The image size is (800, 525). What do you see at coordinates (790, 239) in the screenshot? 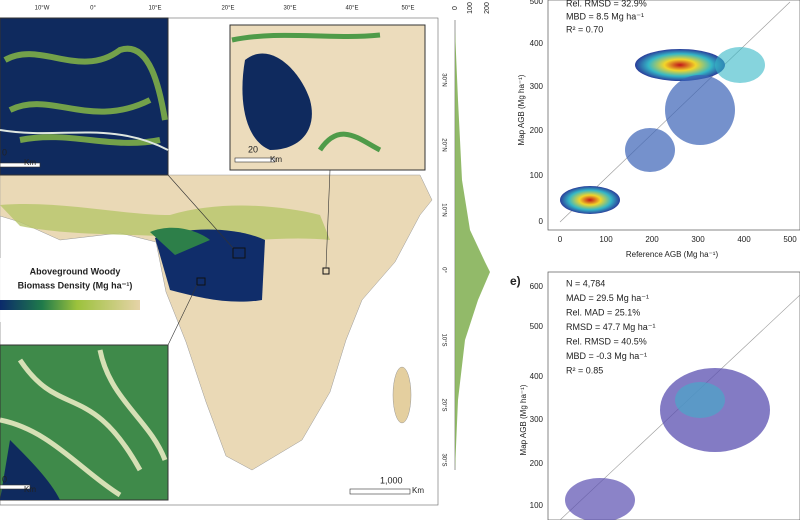
I see `x-tick-label: 500` at bounding box center [790, 239].